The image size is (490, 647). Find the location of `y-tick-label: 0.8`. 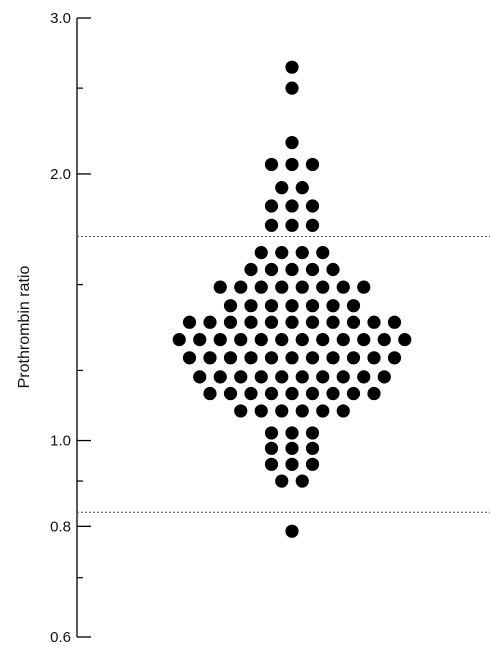

y-tick-label: 0.8 is located at coordinates (60, 526).